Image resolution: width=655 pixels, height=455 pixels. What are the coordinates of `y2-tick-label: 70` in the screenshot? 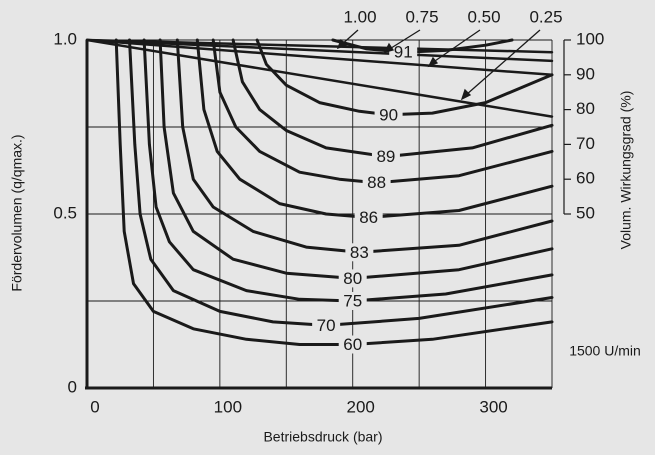 It's located at (585, 143).